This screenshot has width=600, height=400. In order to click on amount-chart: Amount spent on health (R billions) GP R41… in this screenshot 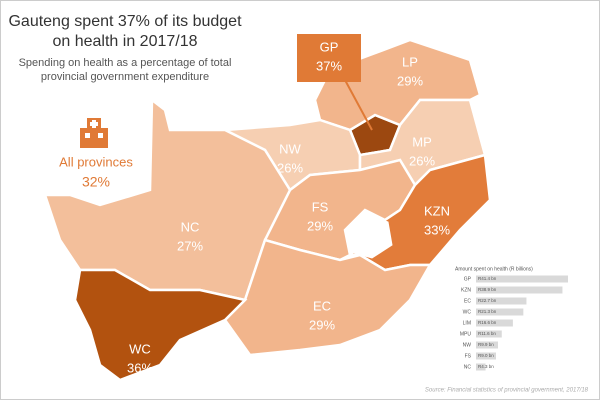, I will do `click(511, 318)`.